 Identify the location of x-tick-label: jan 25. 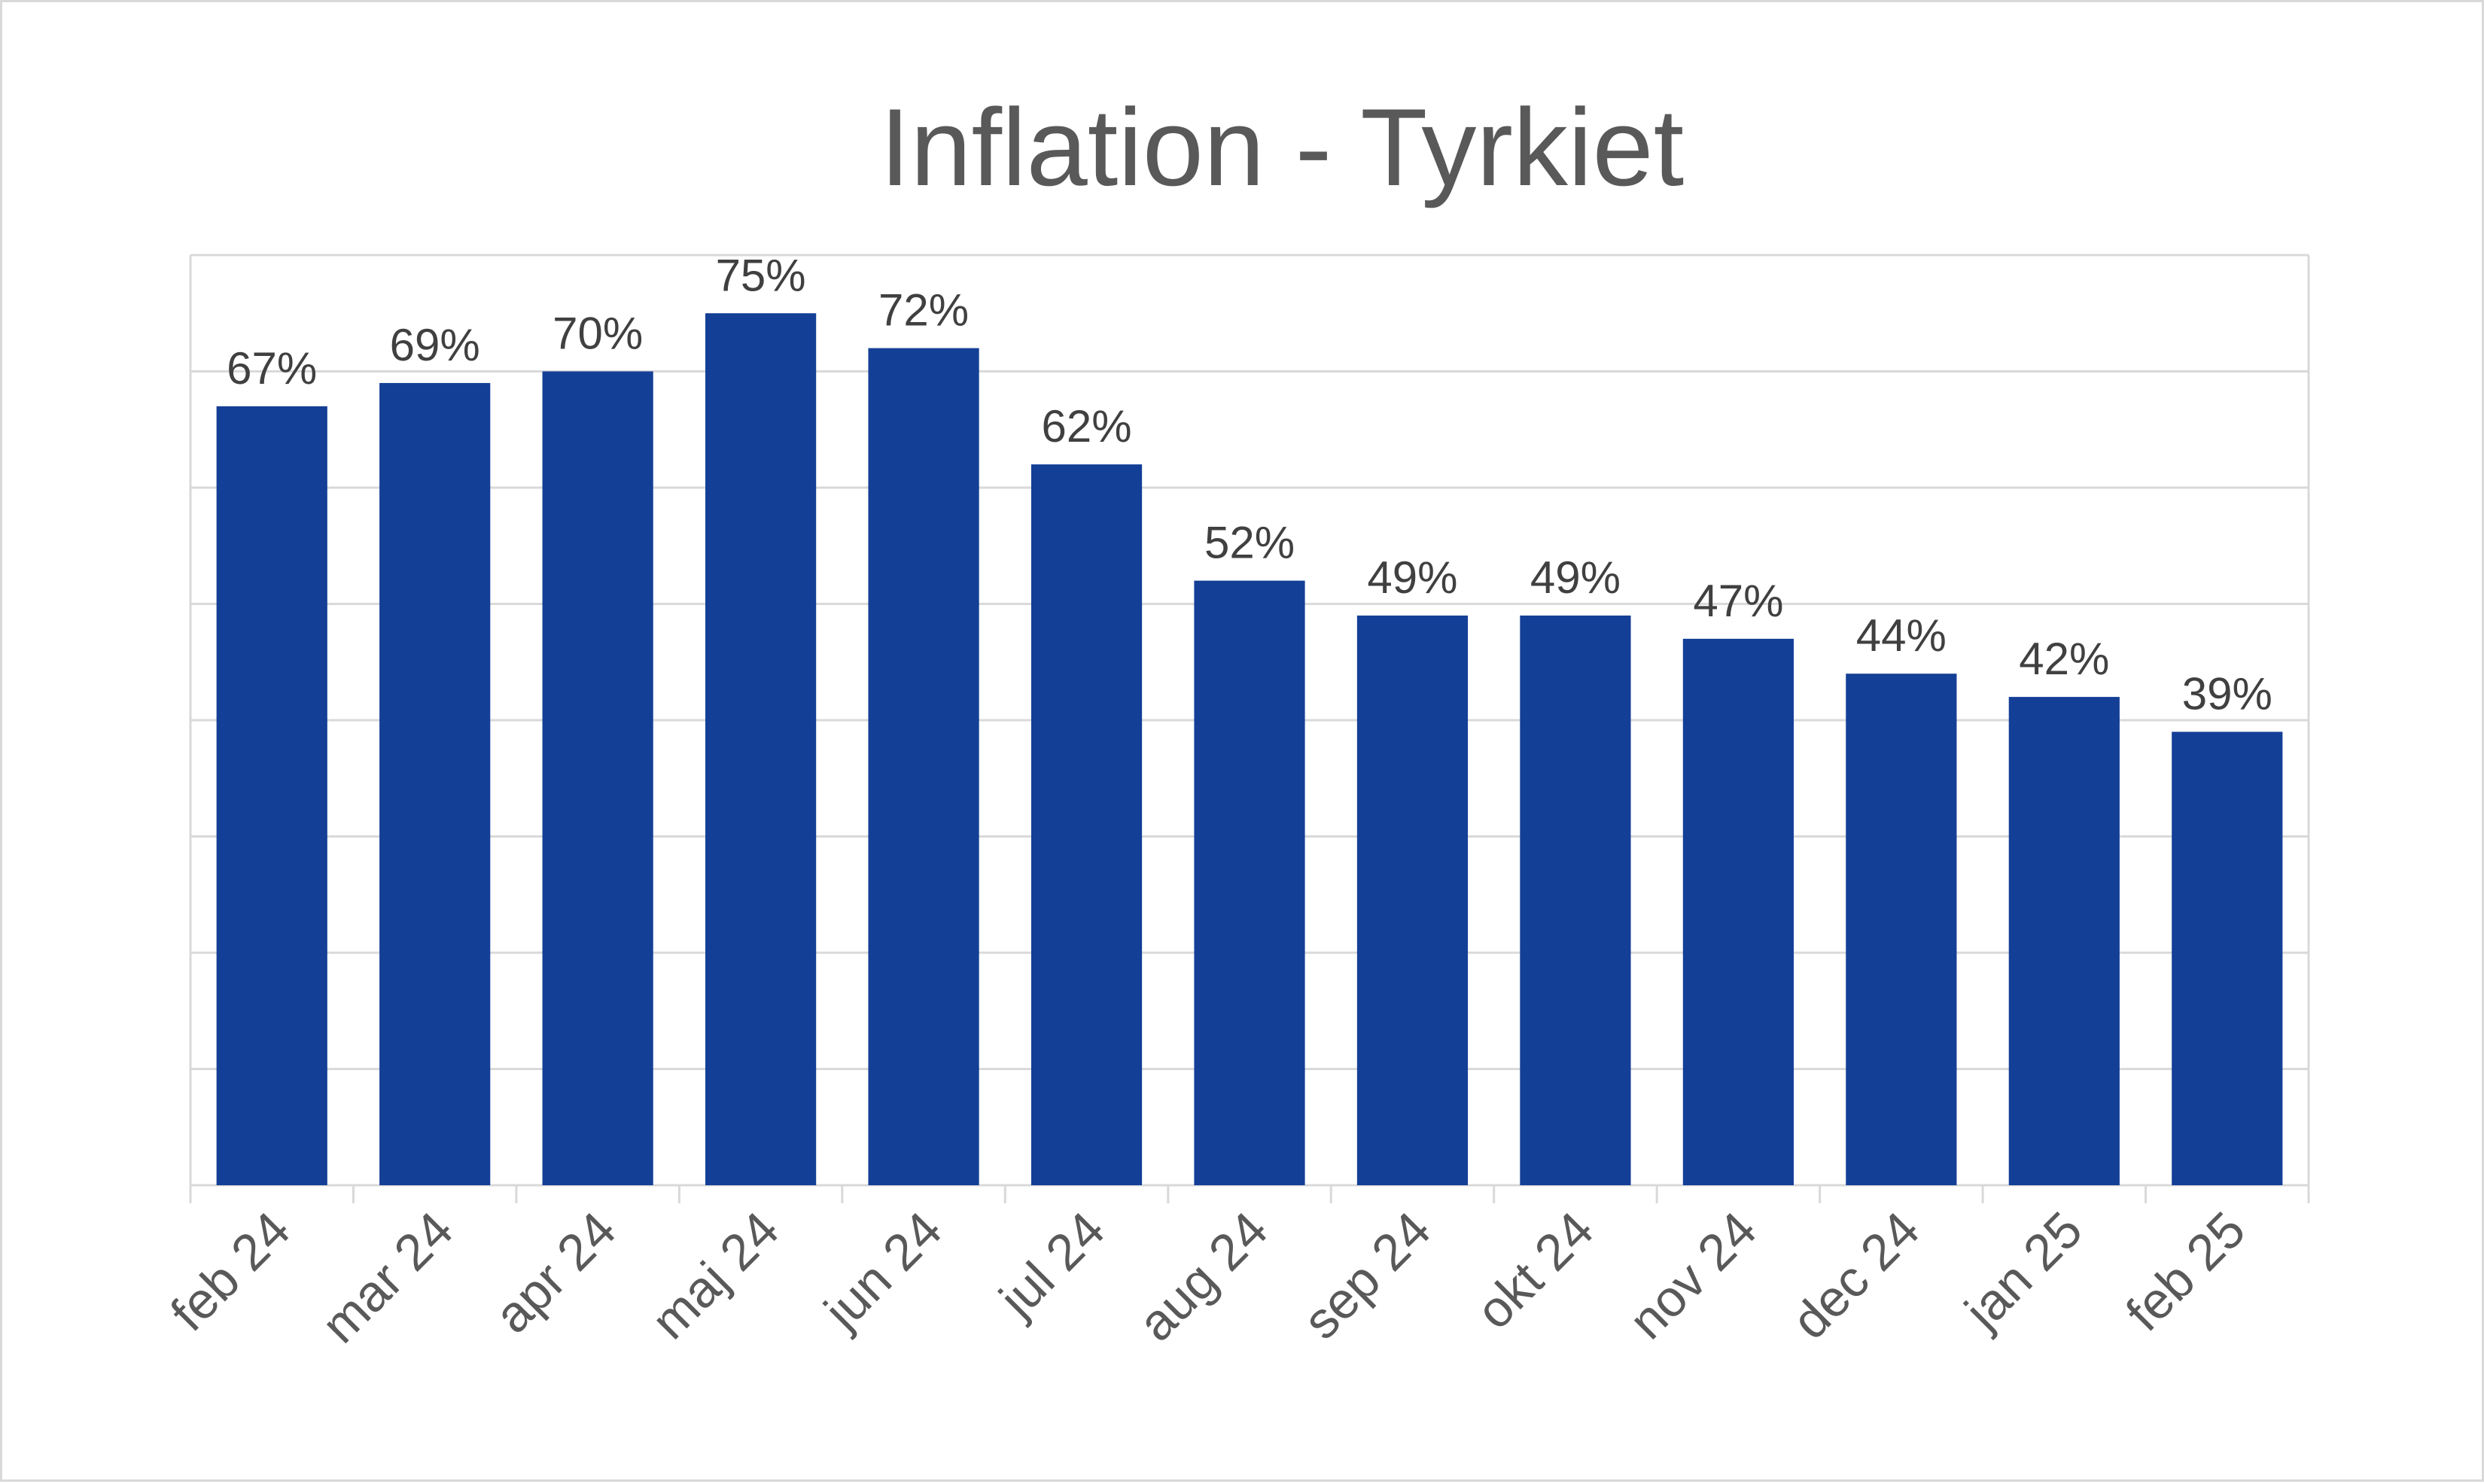
(2023, 1271).